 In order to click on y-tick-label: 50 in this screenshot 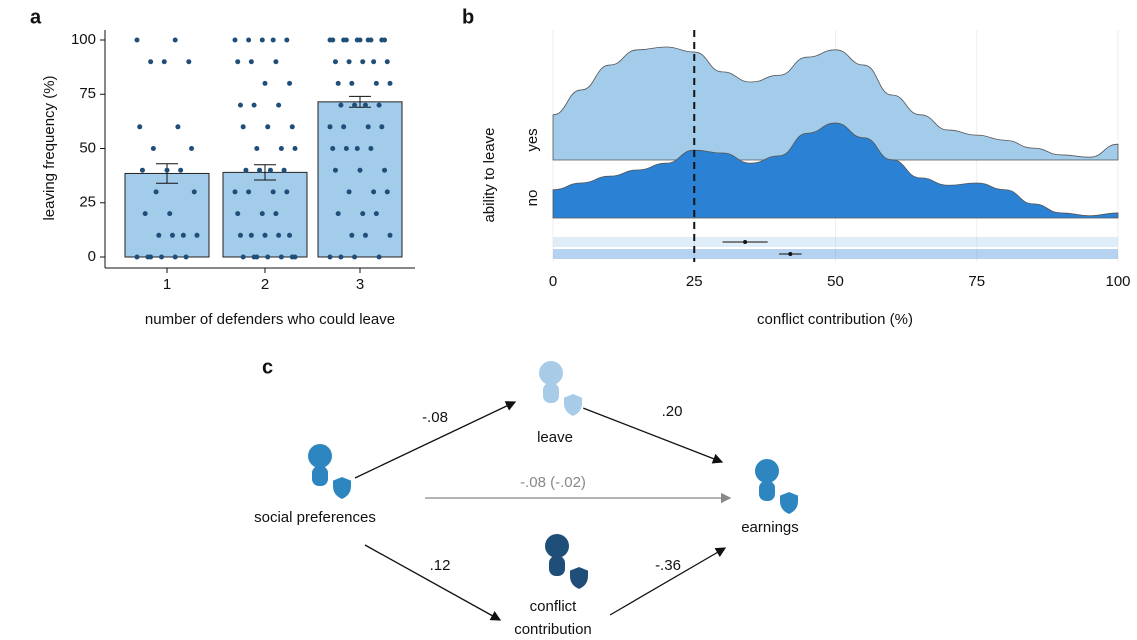, I will do `click(87, 147)`.